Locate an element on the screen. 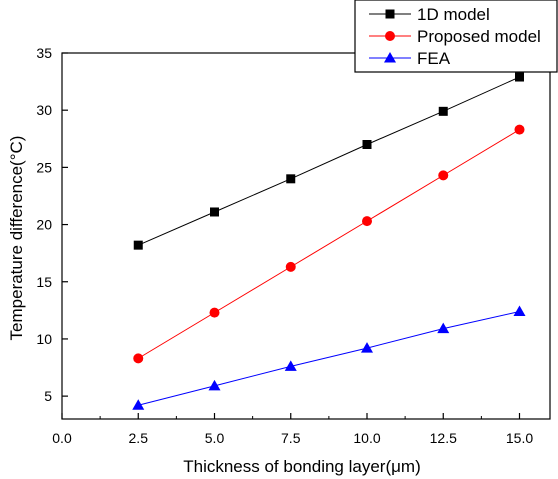  y-tick-label: 30 is located at coordinates (44, 110).